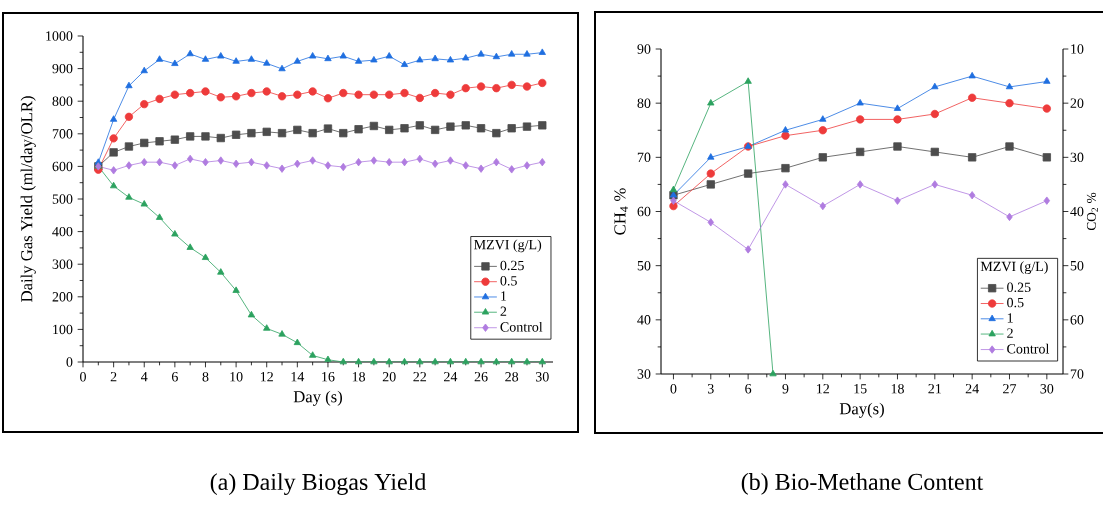  What do you see at coordinates (62, 199) in the screenshot?
I see `y-tick-label: 500` at bounding box center [62, 199].